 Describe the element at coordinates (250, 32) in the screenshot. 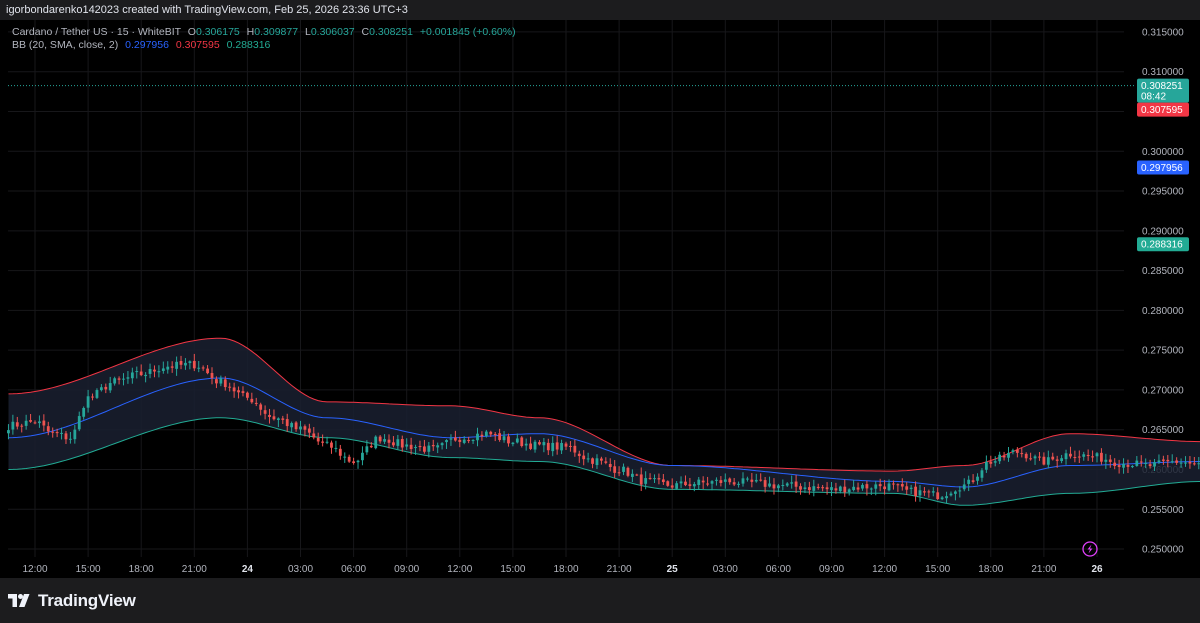

I see `high-label: H` at that location.